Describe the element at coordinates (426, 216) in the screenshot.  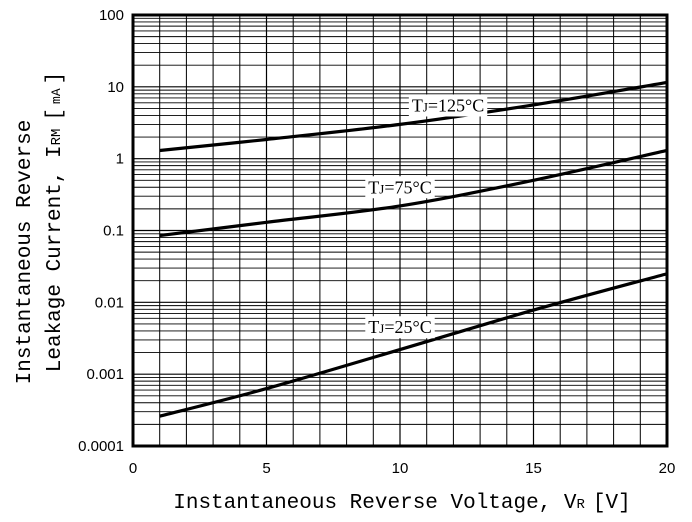
I see `curve-labels: TJ=125°CTJ=75°CTJ=25°C` at that location.